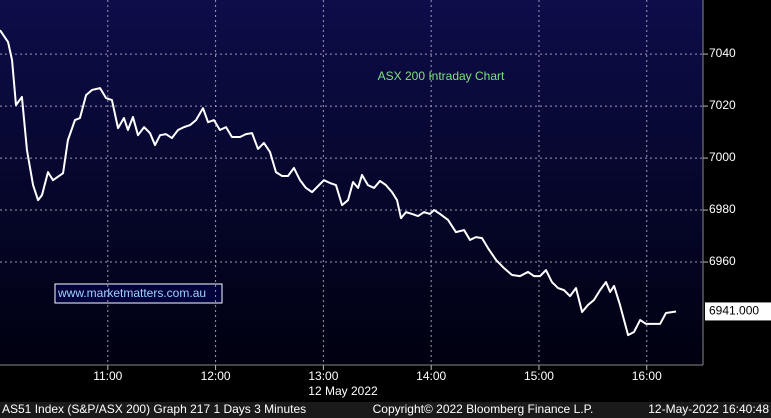  What do you see at coordinates (441, 76) in the screenshot?
I see `annotation: ASX 200 Intraday Chart` at bounding box center [441, 76].